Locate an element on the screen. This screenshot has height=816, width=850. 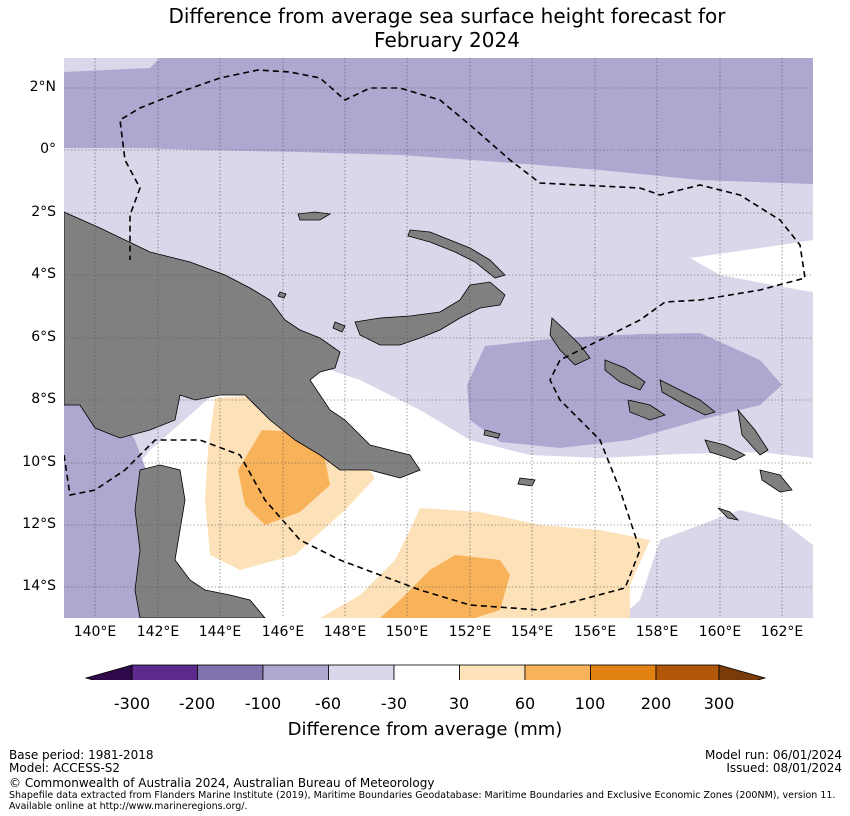
makira-island is located at coordinates (776, 481).